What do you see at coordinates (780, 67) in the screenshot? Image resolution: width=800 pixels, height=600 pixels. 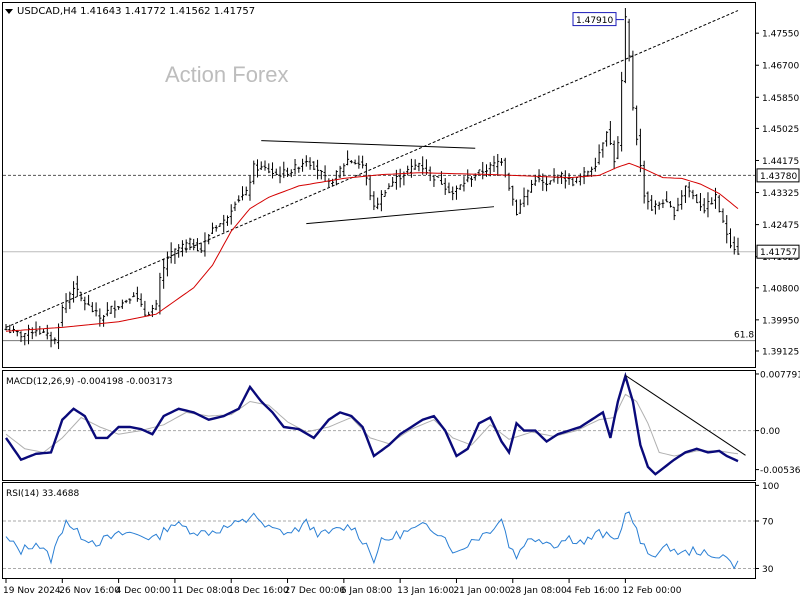 I see `price-axis-label: 1.46700` at bounding box center [780, 67].